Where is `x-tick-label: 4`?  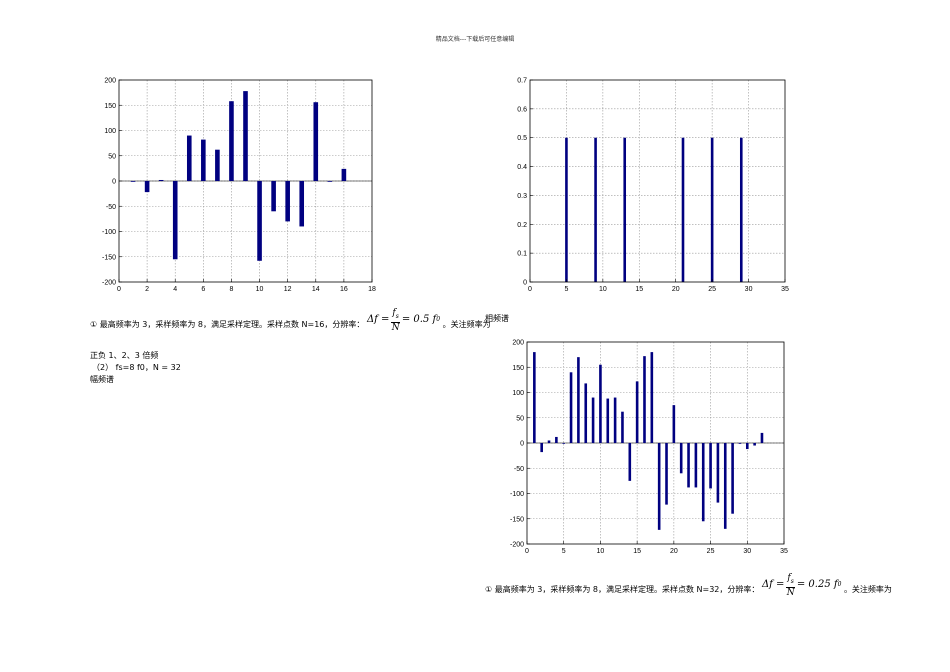
x-tick-label: 4 is located at coordinates (175, 289).